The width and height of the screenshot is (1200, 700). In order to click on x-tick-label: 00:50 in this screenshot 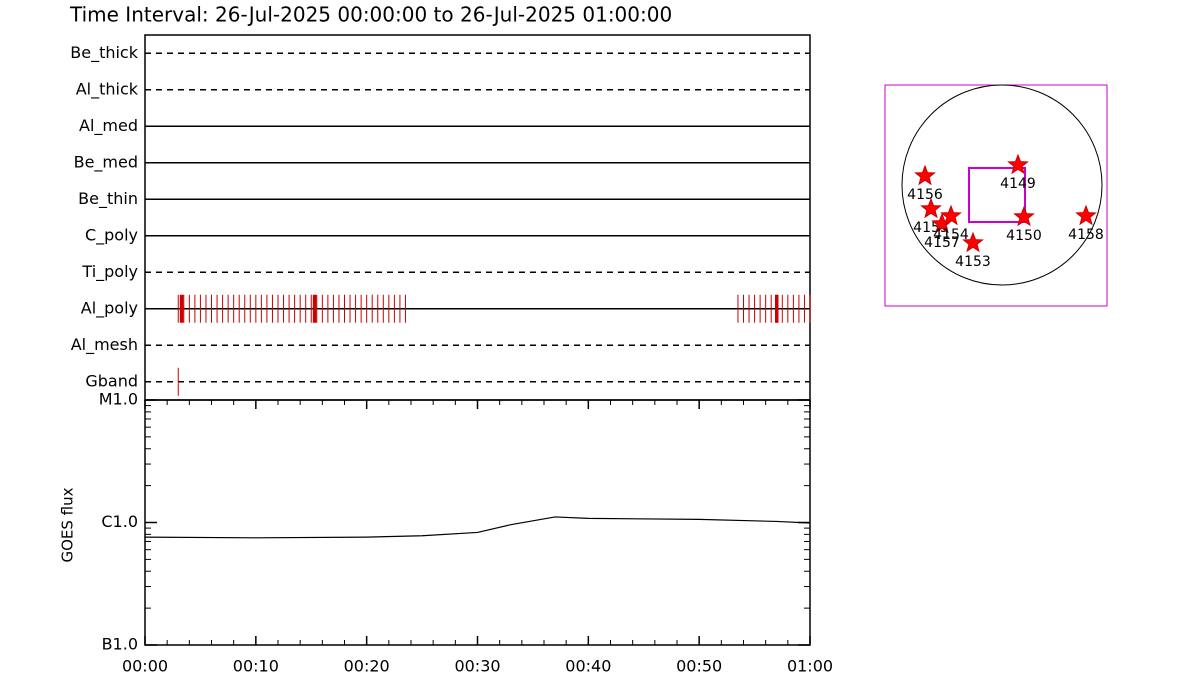, I will do `click(699, 666)`.